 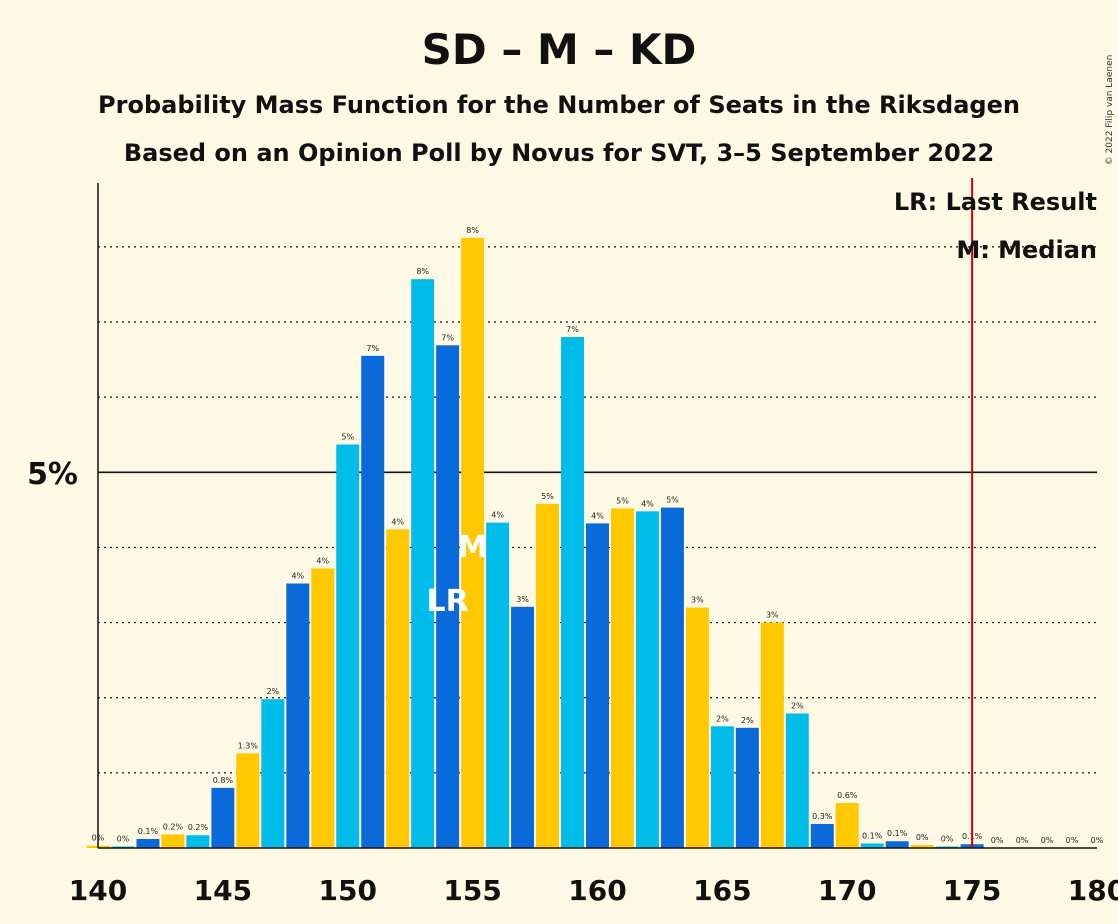 I want to click on median-marker: M, so click(x=473, y=547).